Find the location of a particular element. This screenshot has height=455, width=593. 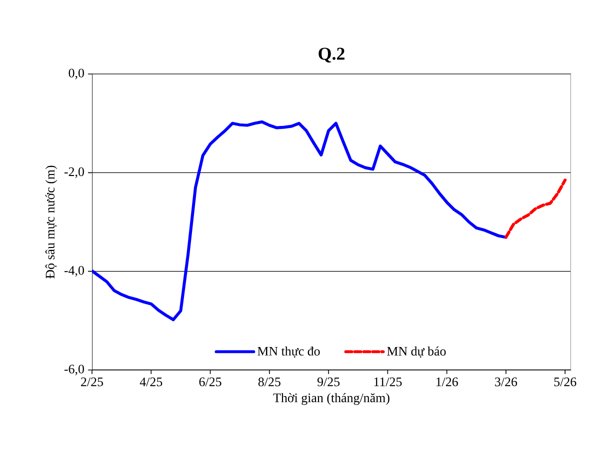

x-tick-label: 4/25 is located at coordinates (151, 382).